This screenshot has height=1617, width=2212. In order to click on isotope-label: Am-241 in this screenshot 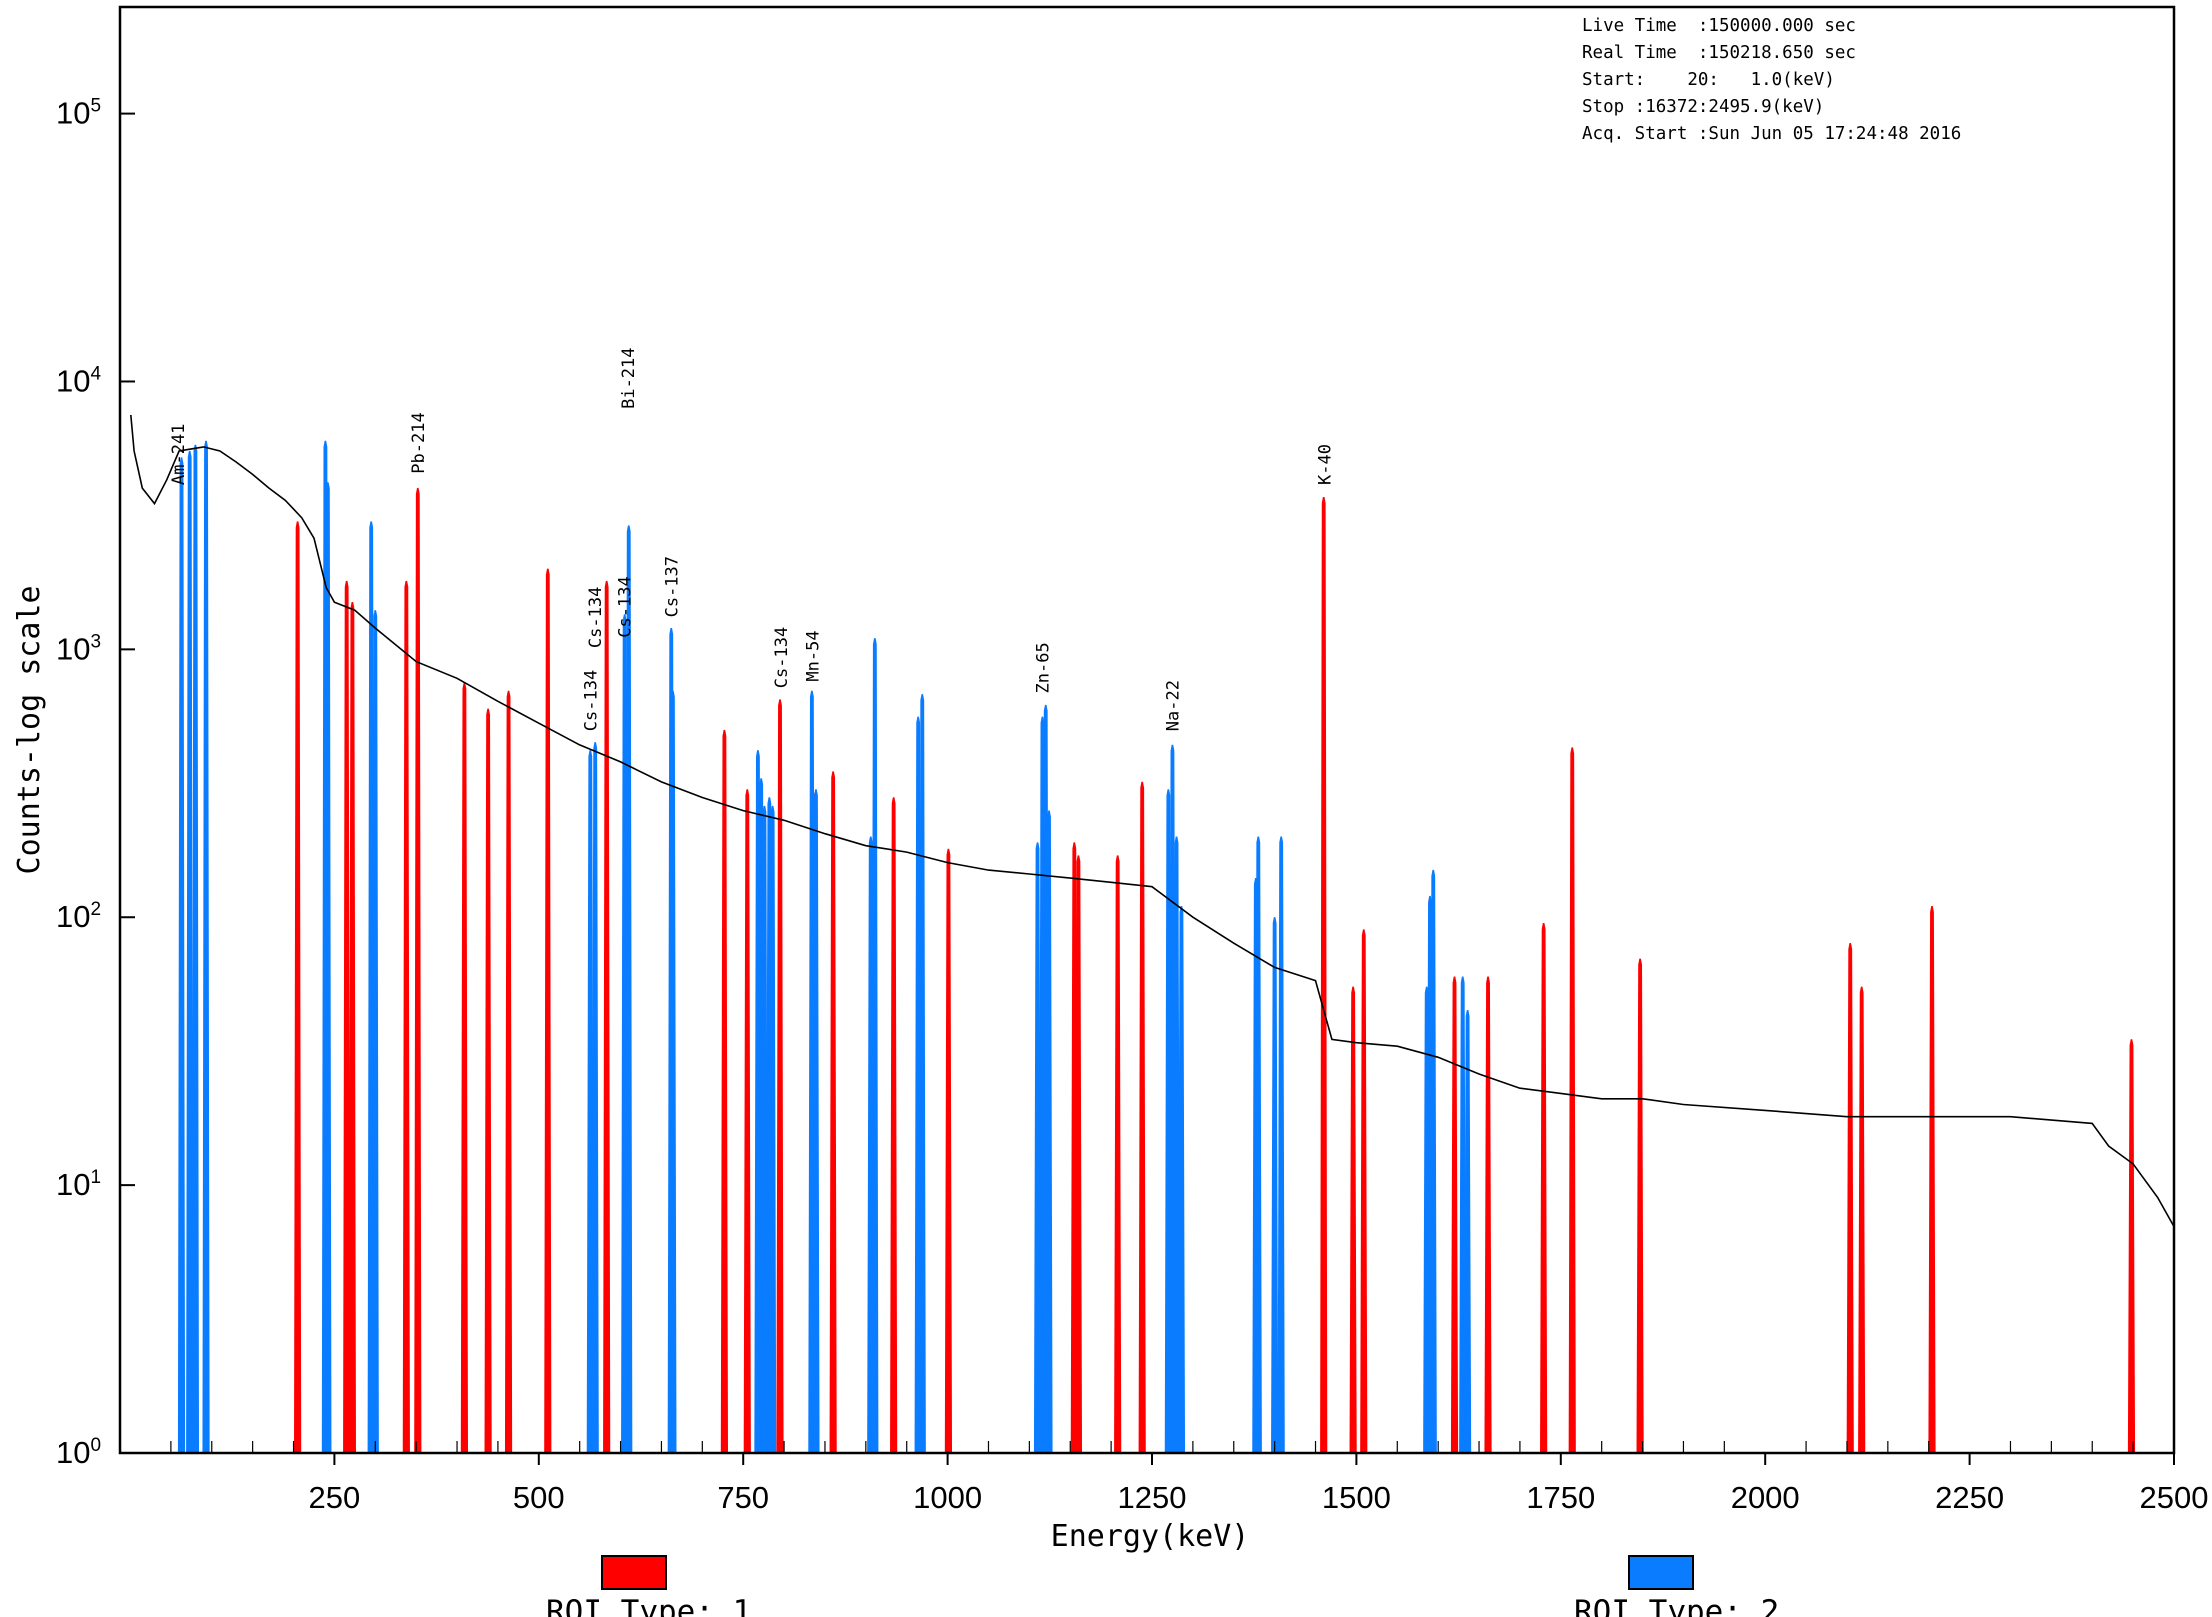, I will do `click(179, 454)`.